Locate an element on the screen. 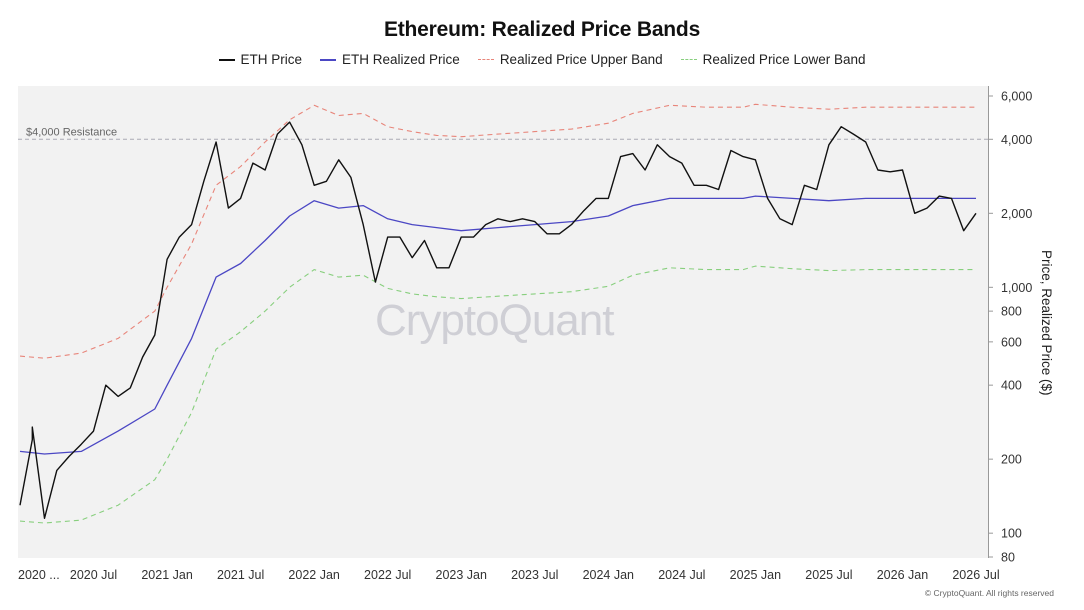 This screenshot has width=1084, height=610. y-tick-label: 80 is located at coordinates (1008, 558).